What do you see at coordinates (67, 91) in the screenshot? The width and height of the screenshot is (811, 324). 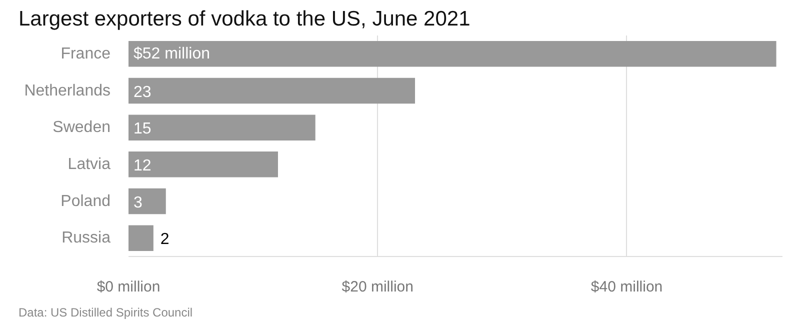 I see `y-tick-label: Netherlands` at bounding box center [67, 91].